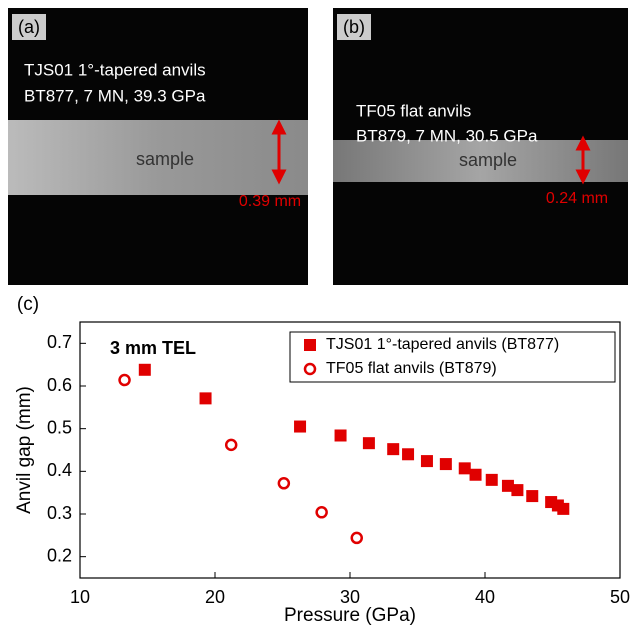  Describe the element at coordinates (59, 427) in the screenshot. I see `y-tick-label: 0.5` at that location.